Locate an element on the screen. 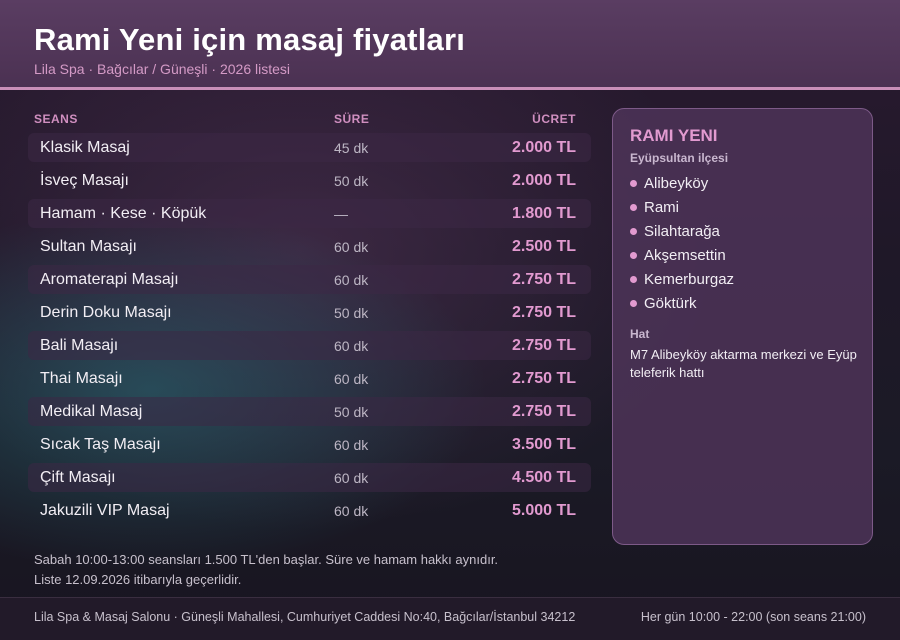 This screenshot has width=900, height=640. neighbourhood-name: Alibeyköy is located at coordinates (676, 183).